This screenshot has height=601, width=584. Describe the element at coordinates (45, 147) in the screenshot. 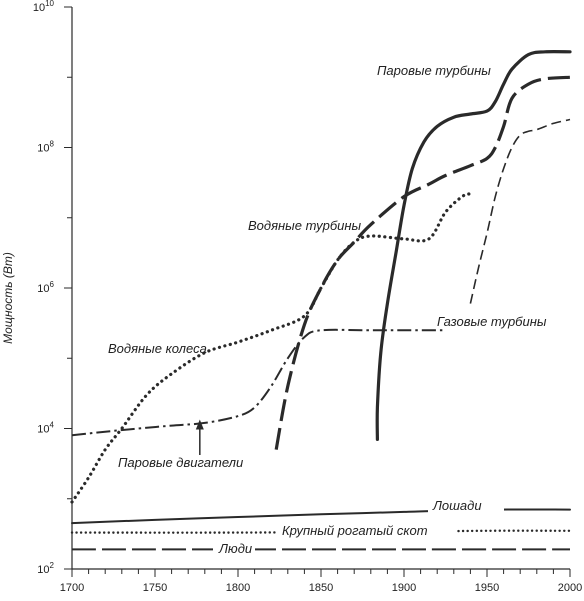

I see `y-tick-label: 10⁸` at that location.